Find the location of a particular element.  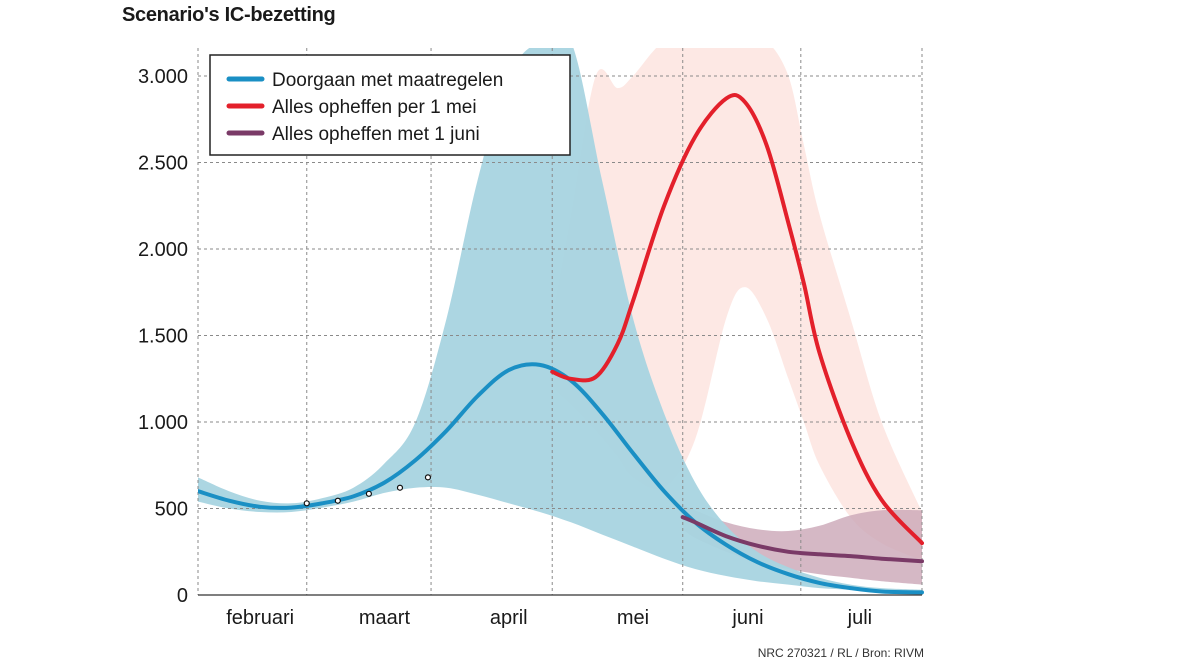

x-month-label: mei is located at coordinates (633, 618).